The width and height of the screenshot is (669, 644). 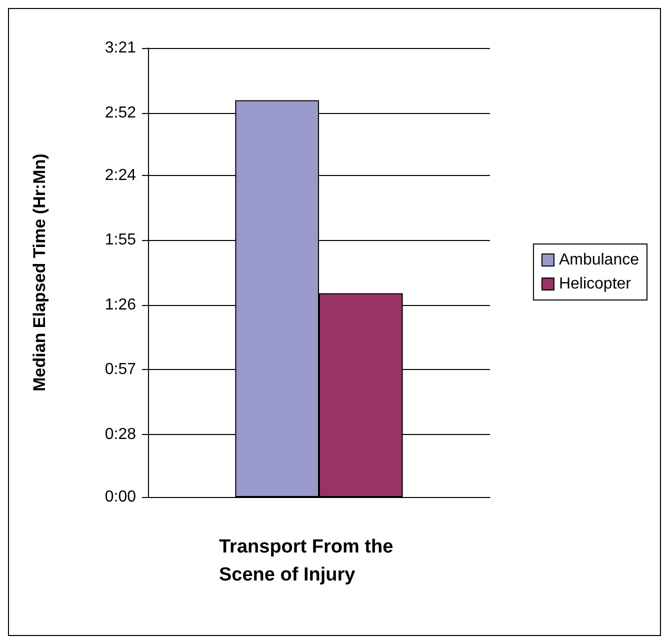 I want to click on y-tick-label: 0:57, so click(x=120, y=369).